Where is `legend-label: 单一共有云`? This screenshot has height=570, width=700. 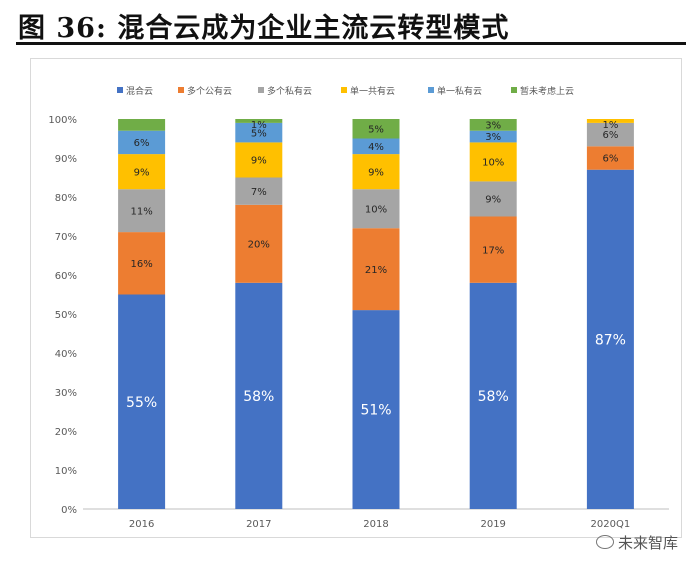 legend-label: 单一共有云 is located at coordinates (372, 91).